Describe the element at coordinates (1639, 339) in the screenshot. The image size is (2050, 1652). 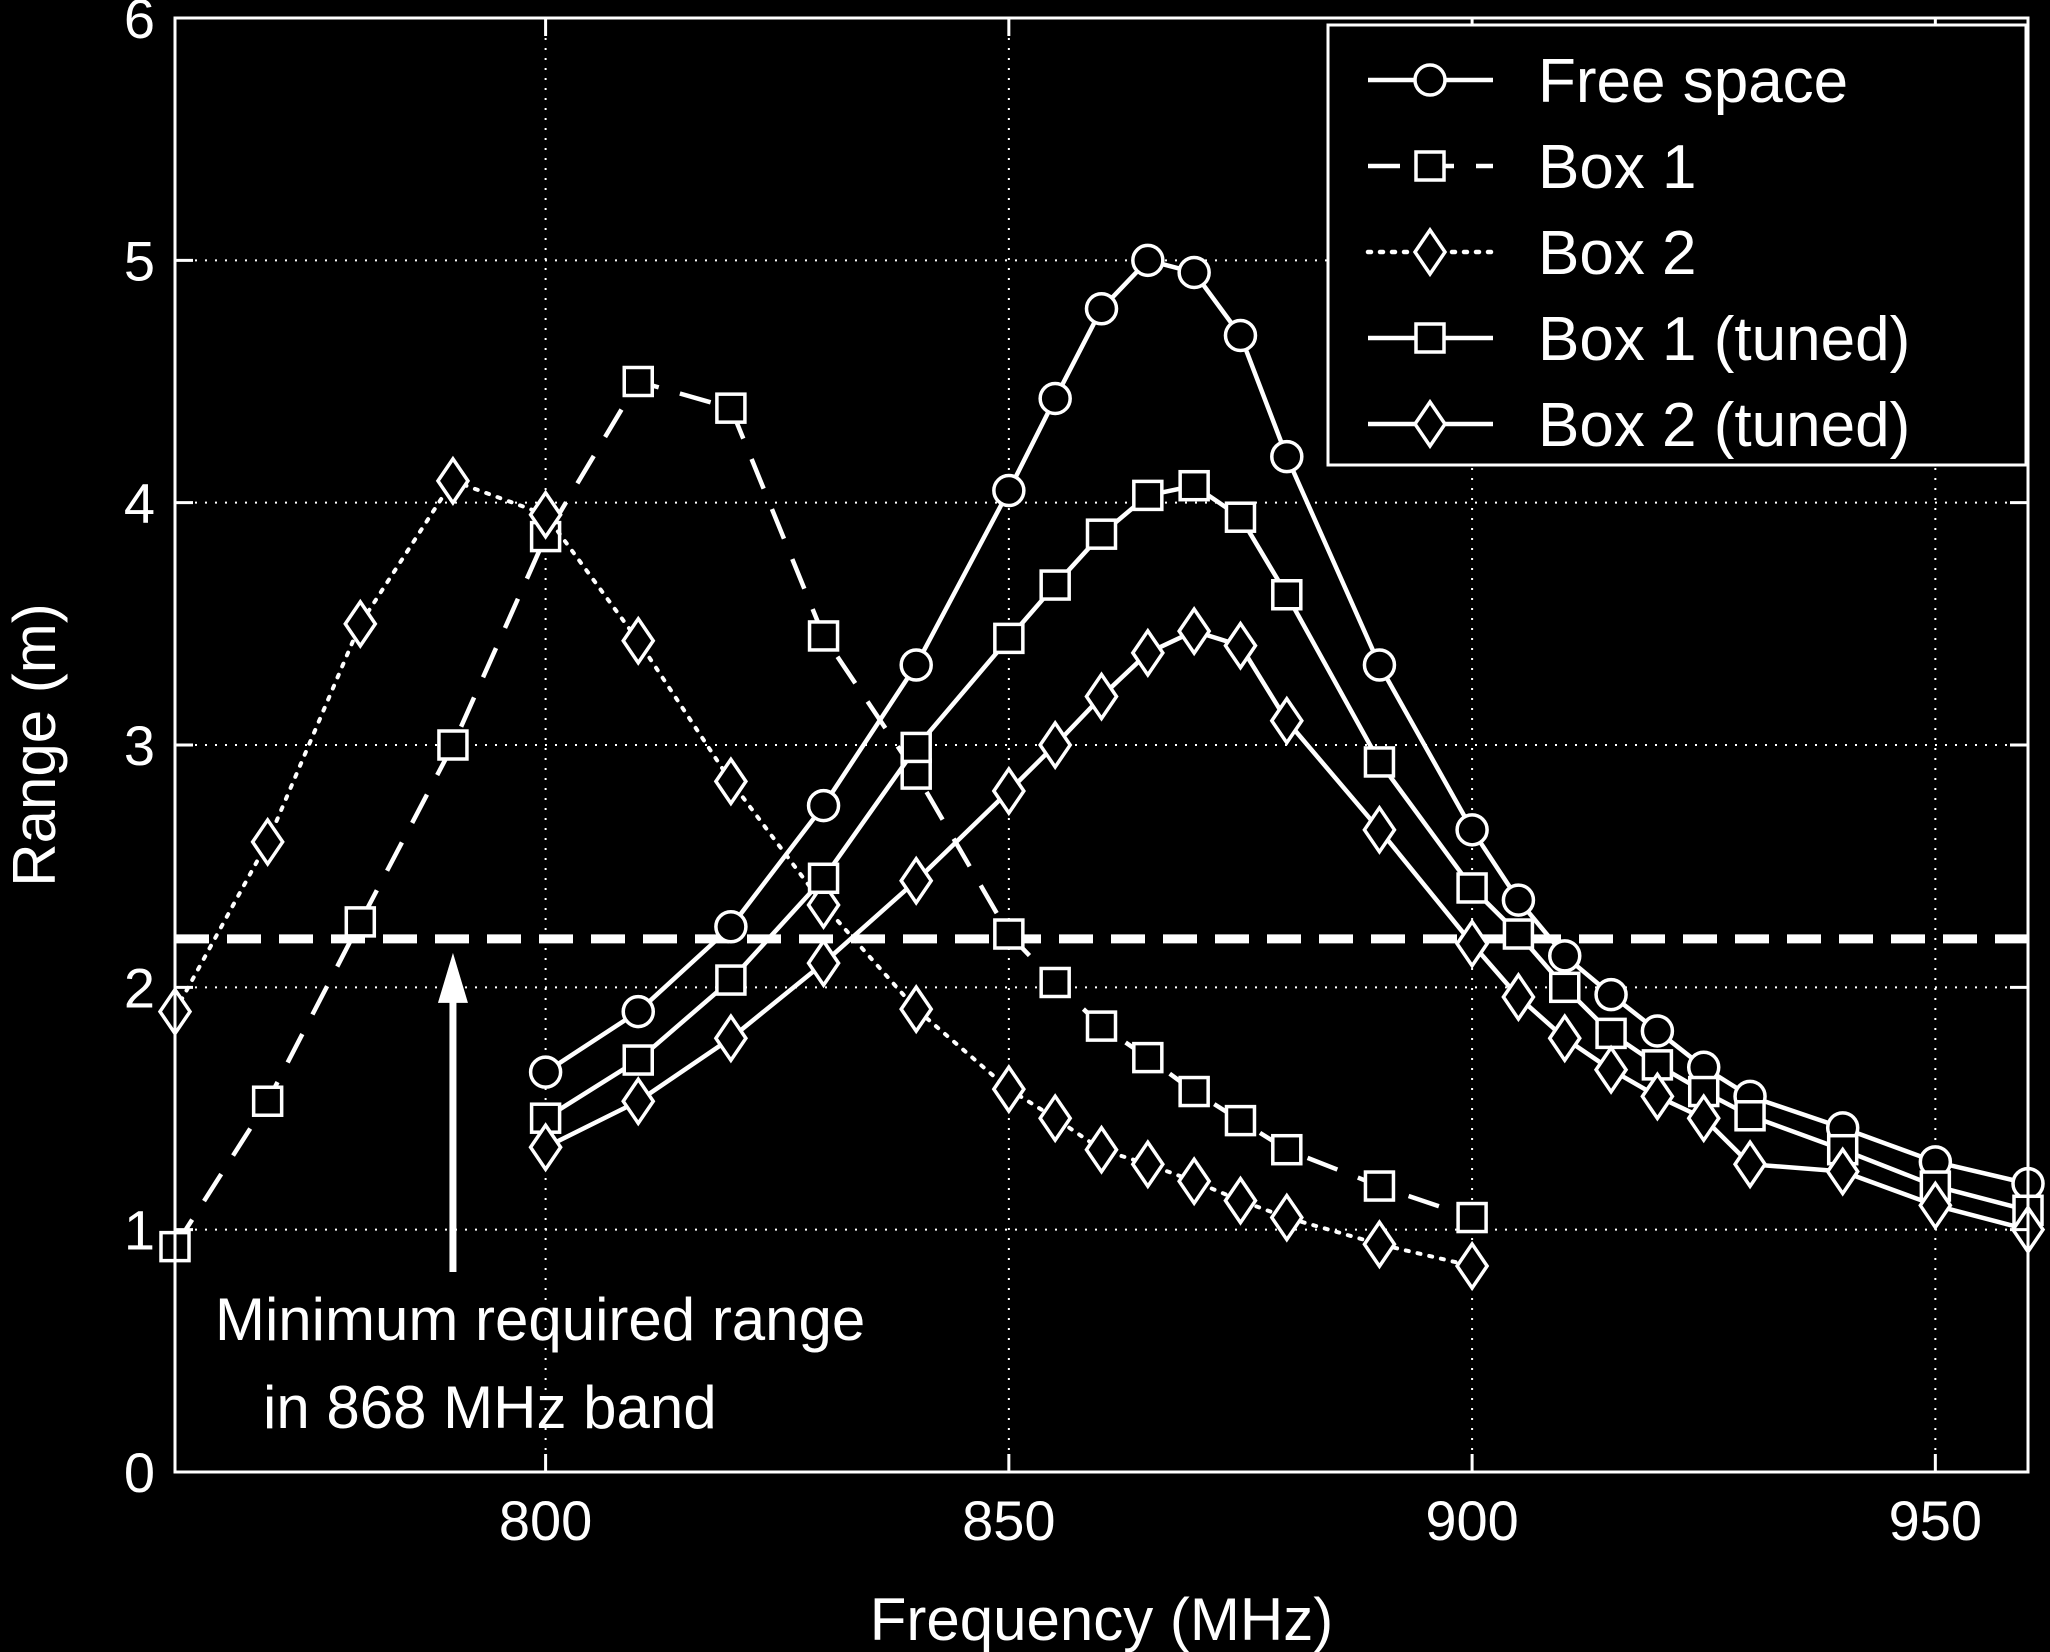
I see `legend-entry: Box 1 (tuned)` at that location.